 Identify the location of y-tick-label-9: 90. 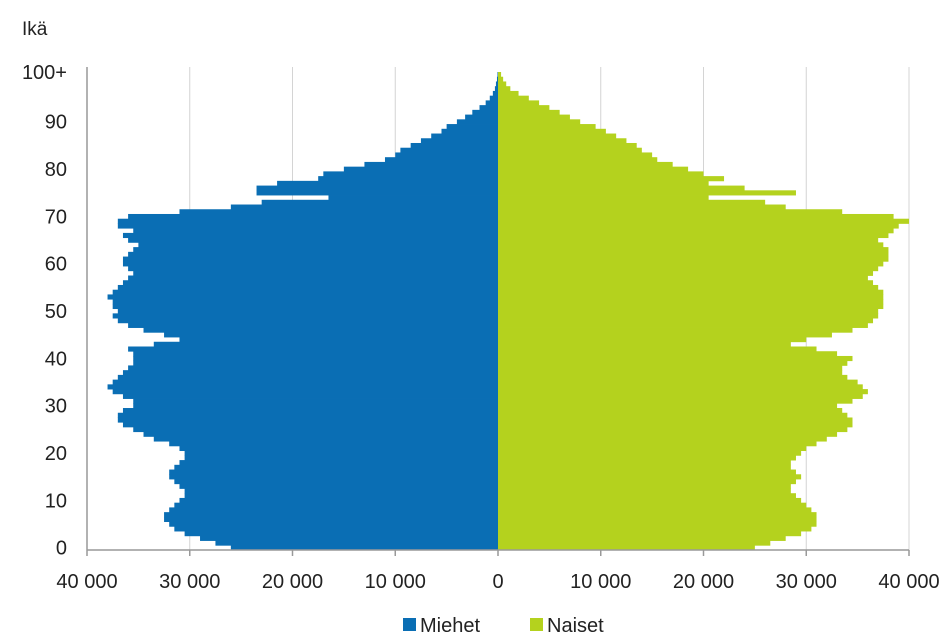
(56, 123).